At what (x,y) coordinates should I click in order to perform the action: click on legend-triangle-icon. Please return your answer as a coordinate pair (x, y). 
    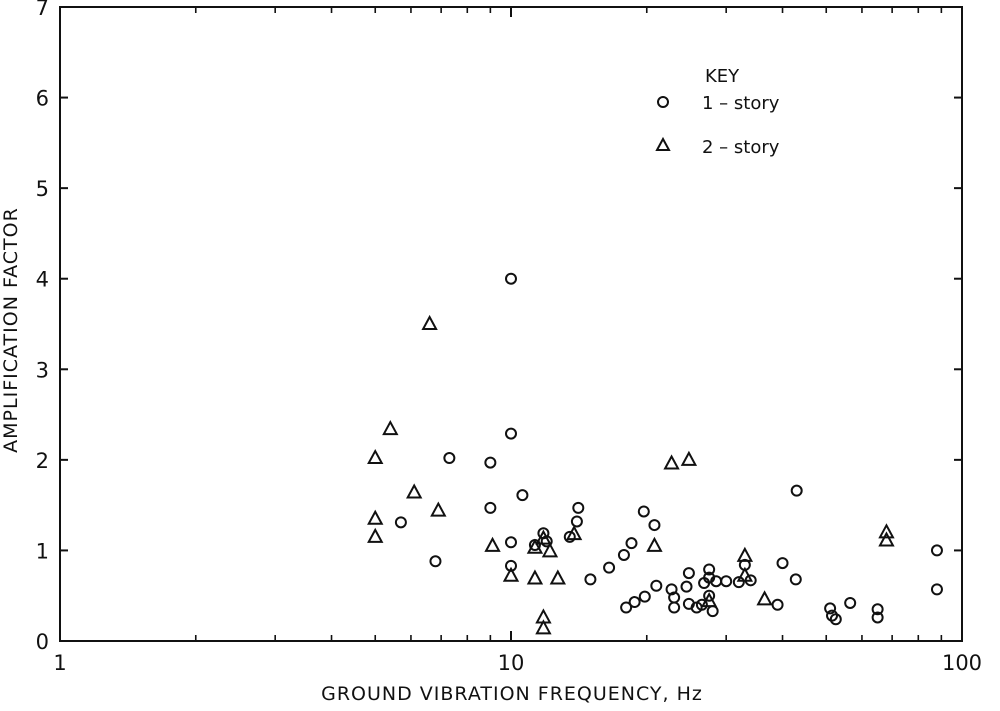
    Looking at the image, I should click on (663, 143).